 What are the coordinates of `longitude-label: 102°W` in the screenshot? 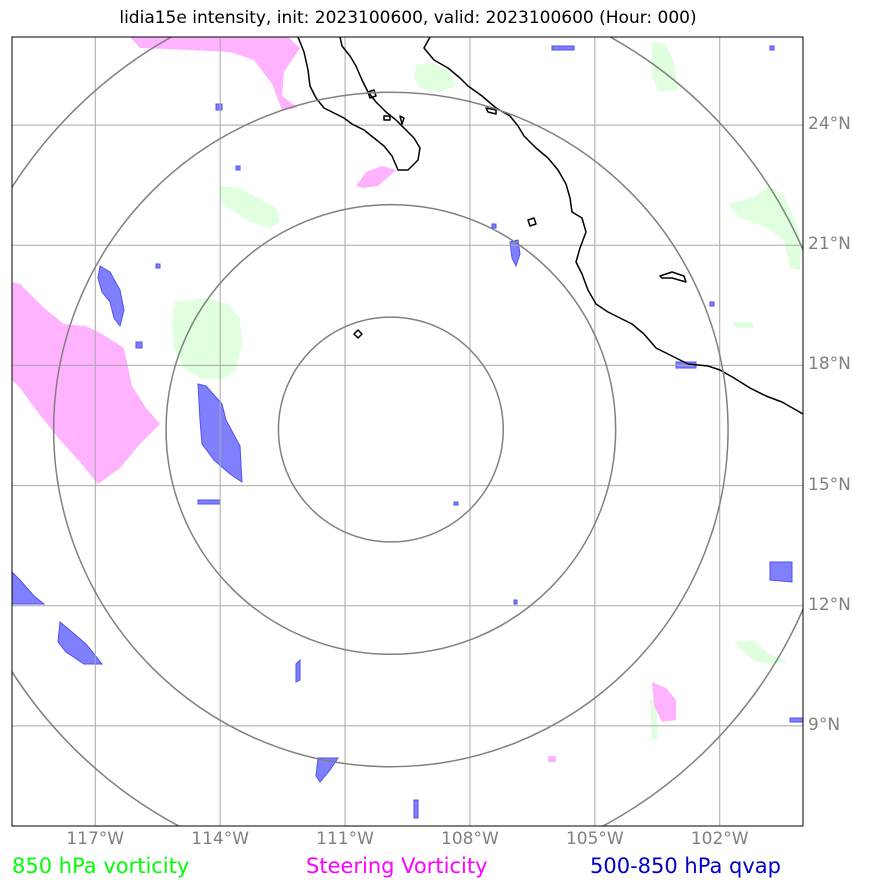 It's located at (719, 839).